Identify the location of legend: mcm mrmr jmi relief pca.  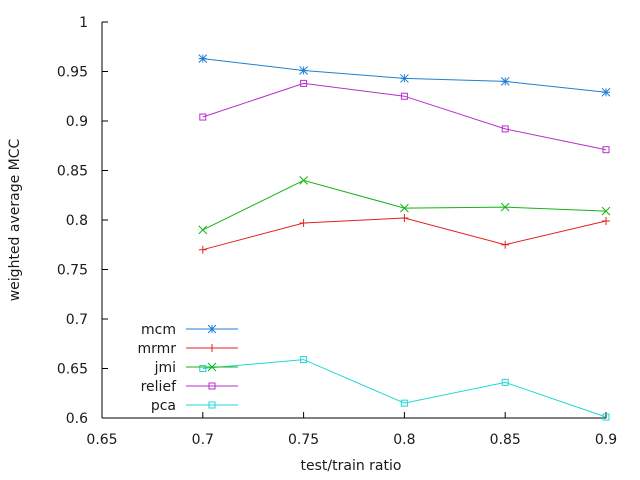
(187, 368).